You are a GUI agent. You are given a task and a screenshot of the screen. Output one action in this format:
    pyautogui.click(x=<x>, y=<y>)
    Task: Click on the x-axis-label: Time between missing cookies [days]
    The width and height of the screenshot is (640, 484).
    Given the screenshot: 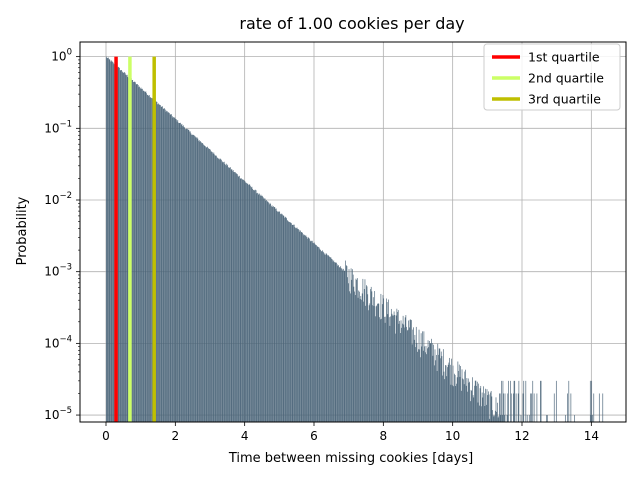 What is the action you would take?
    pyautogui.click(x=350, y=458)
    